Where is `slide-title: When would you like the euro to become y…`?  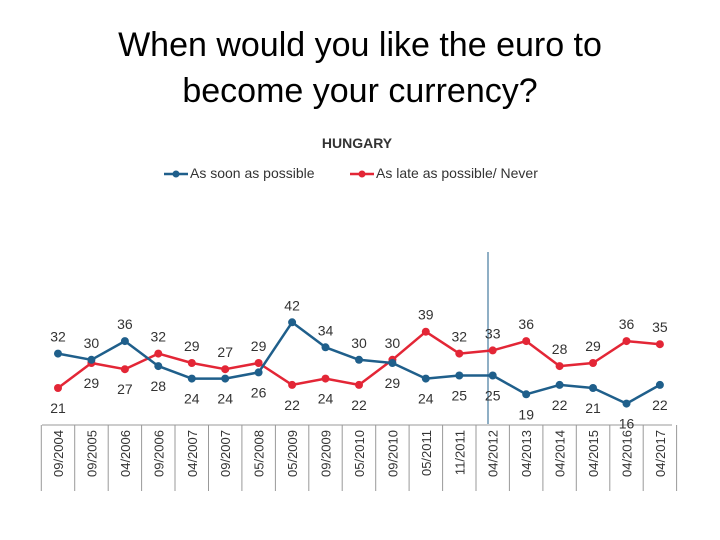
slide-title: When would you like the euro to become y… is located at coordinates (360, 68).